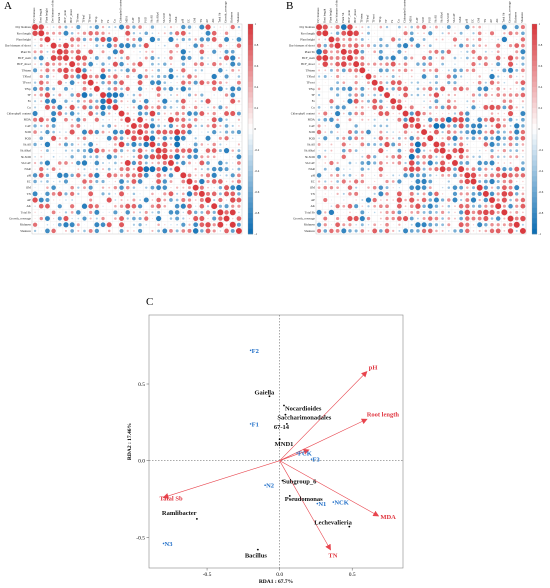  Describe the element at coordinates (26, 52) in the screenshot. I see `heatmap-row-label: Plant Sb` at that location.